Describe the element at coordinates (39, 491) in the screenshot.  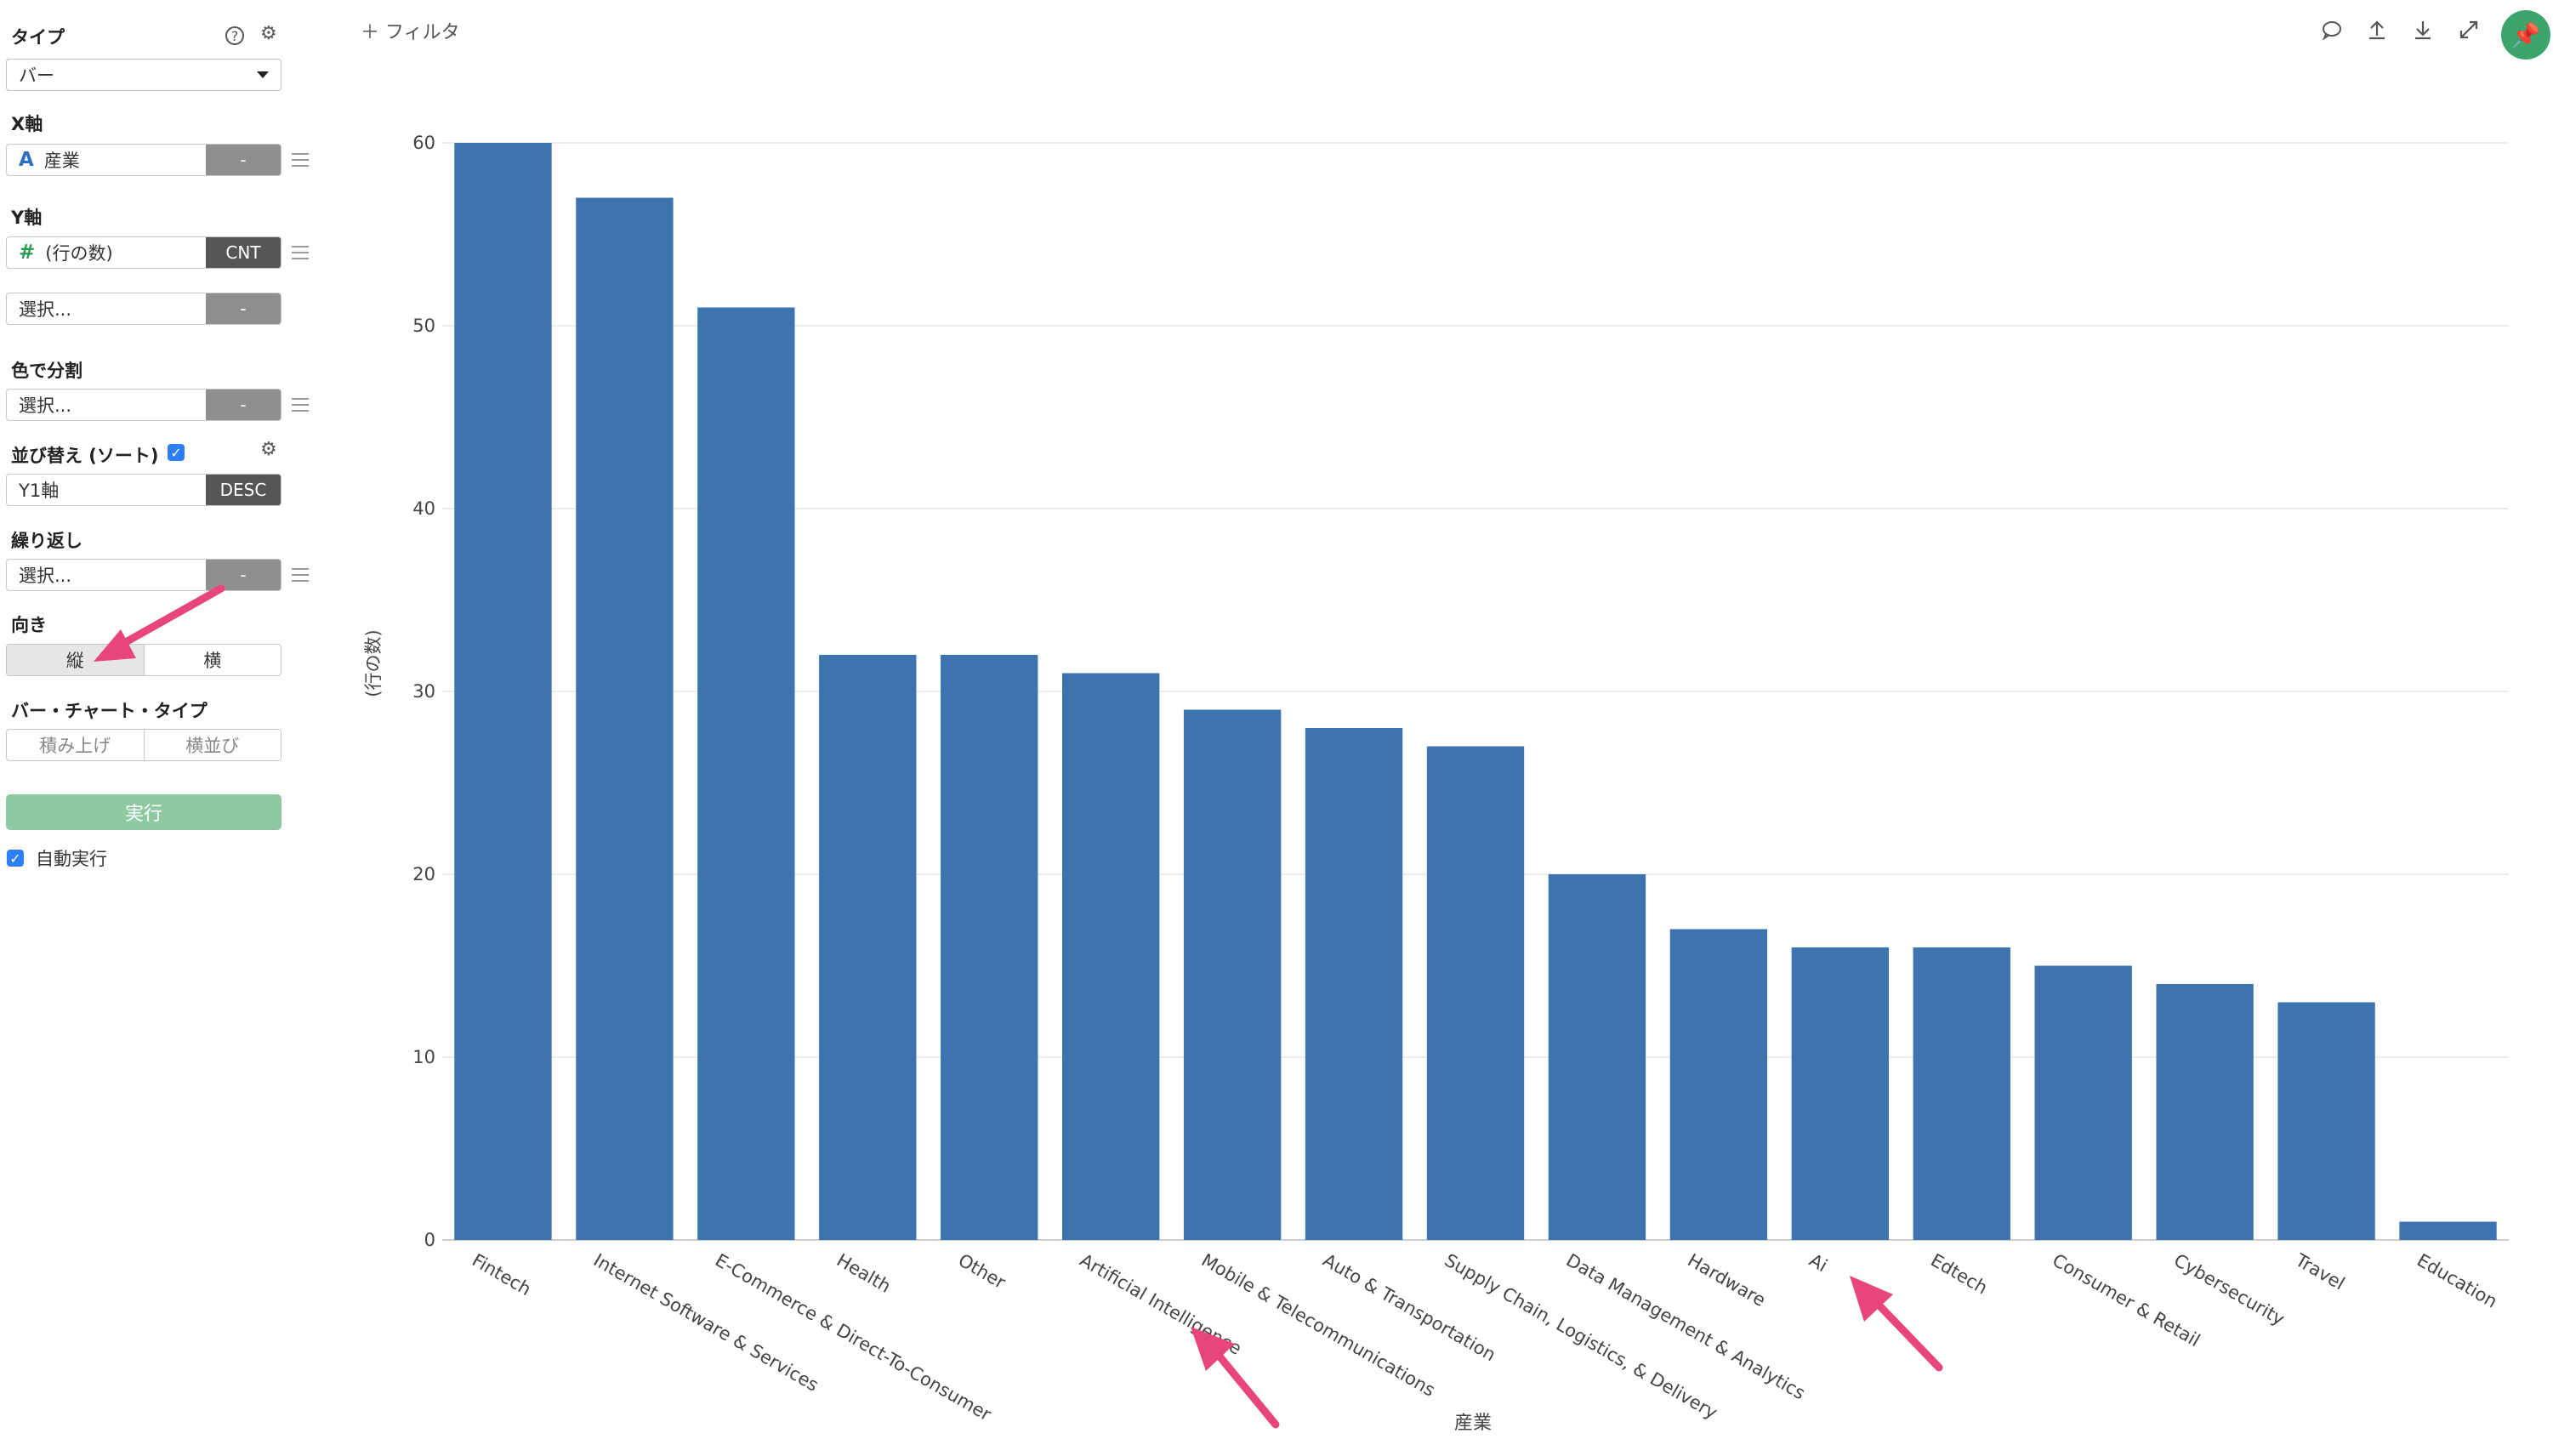
I see `sort-value: Y1軸` at that location.